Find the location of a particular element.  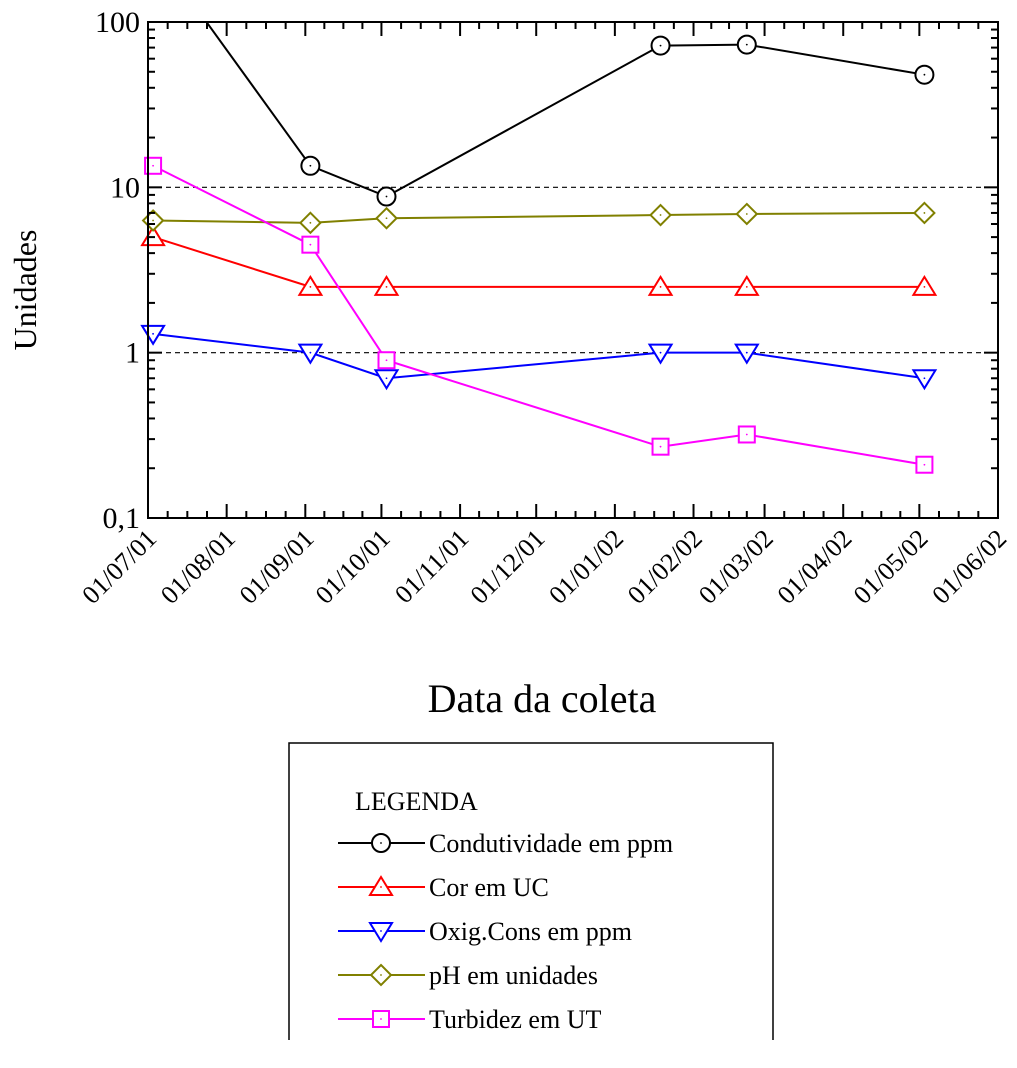

legend-label: Condutividade em ppm is located at coordinates (551, 843).